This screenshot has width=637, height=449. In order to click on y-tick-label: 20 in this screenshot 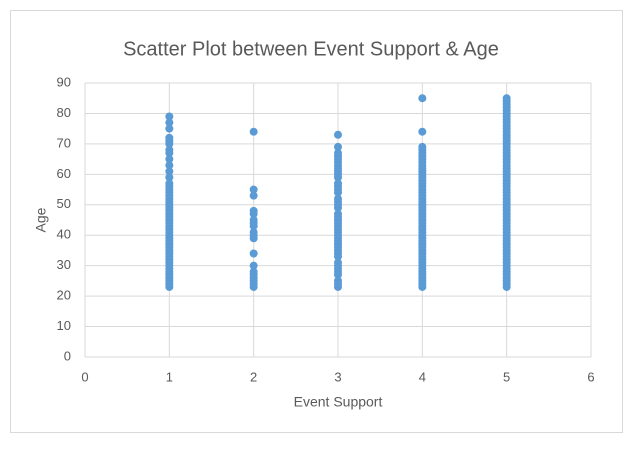, I will do `click(64, 295)`.